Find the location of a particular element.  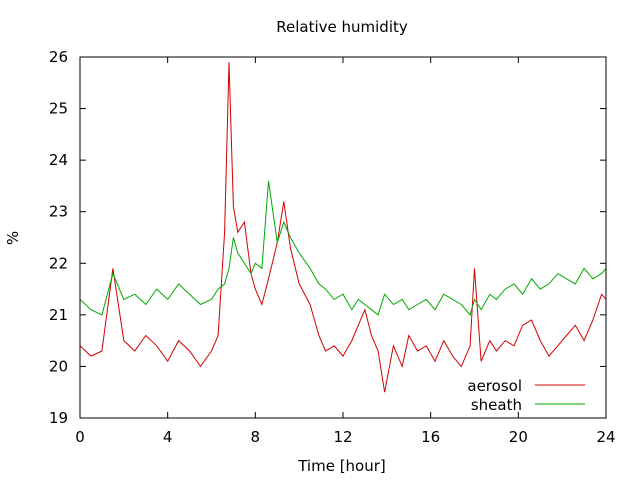

chart-title: Relative humidity is located at coordinates (342, 27).